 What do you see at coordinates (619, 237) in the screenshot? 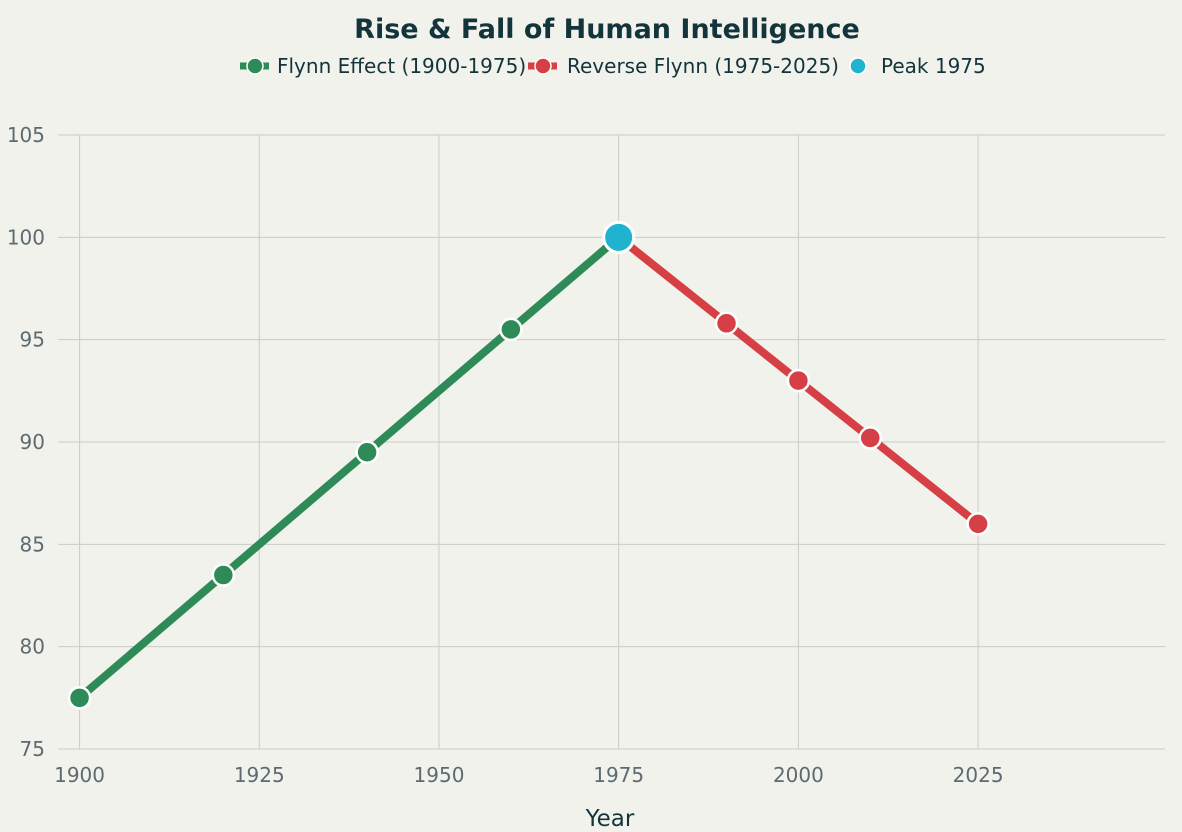
I see `peak-point` at bounding box center [619, 237].